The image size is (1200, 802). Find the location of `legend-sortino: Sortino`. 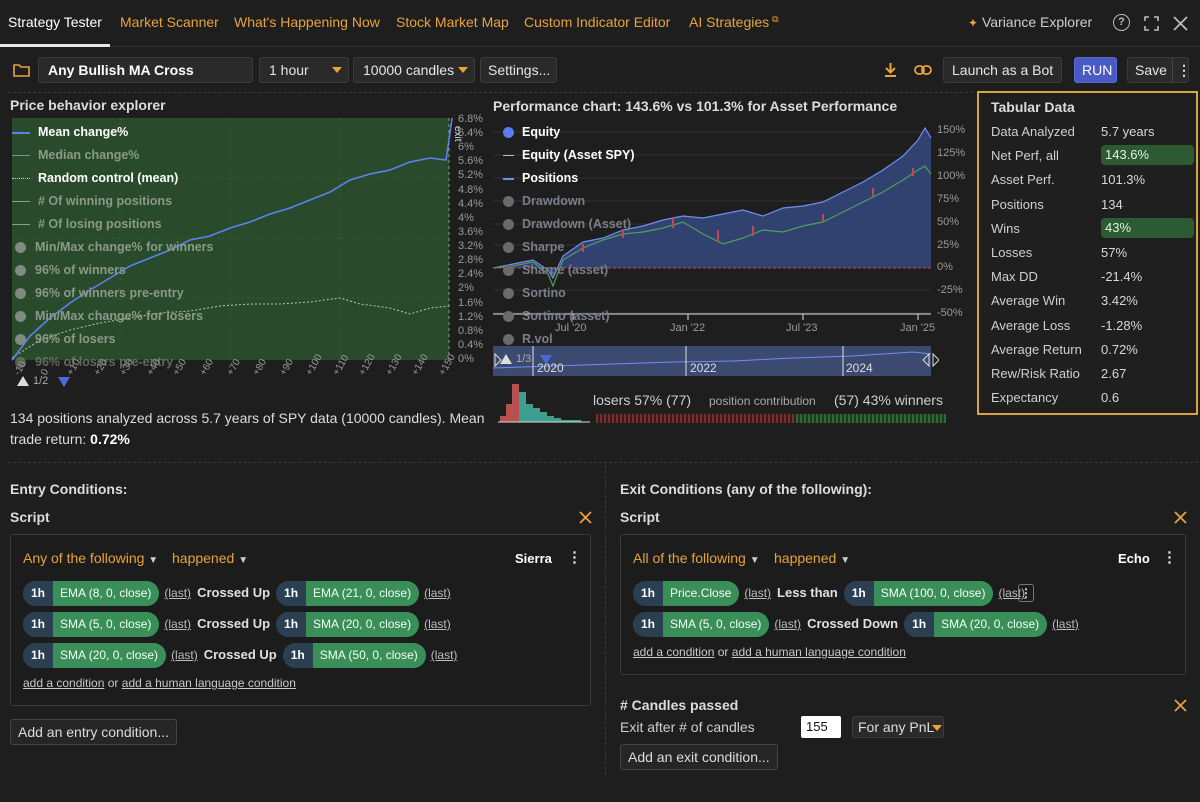

legend-sortino: Sortino is located at coordinates (534, 293).